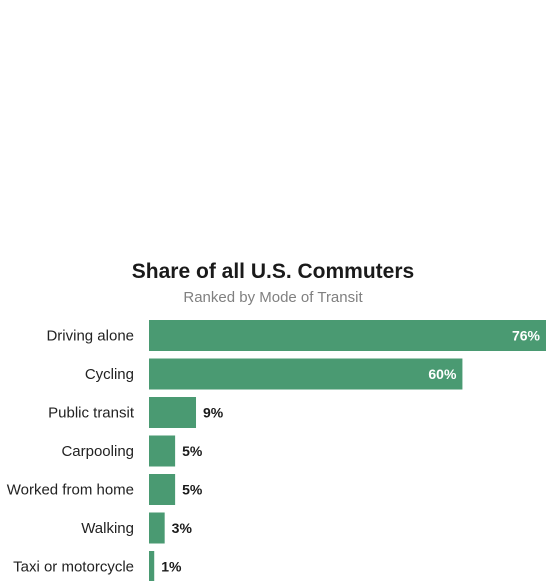  Describe the element at coordinates (442, 374) in the screenshot. I see `value-label-cycling: 60%` at that location.